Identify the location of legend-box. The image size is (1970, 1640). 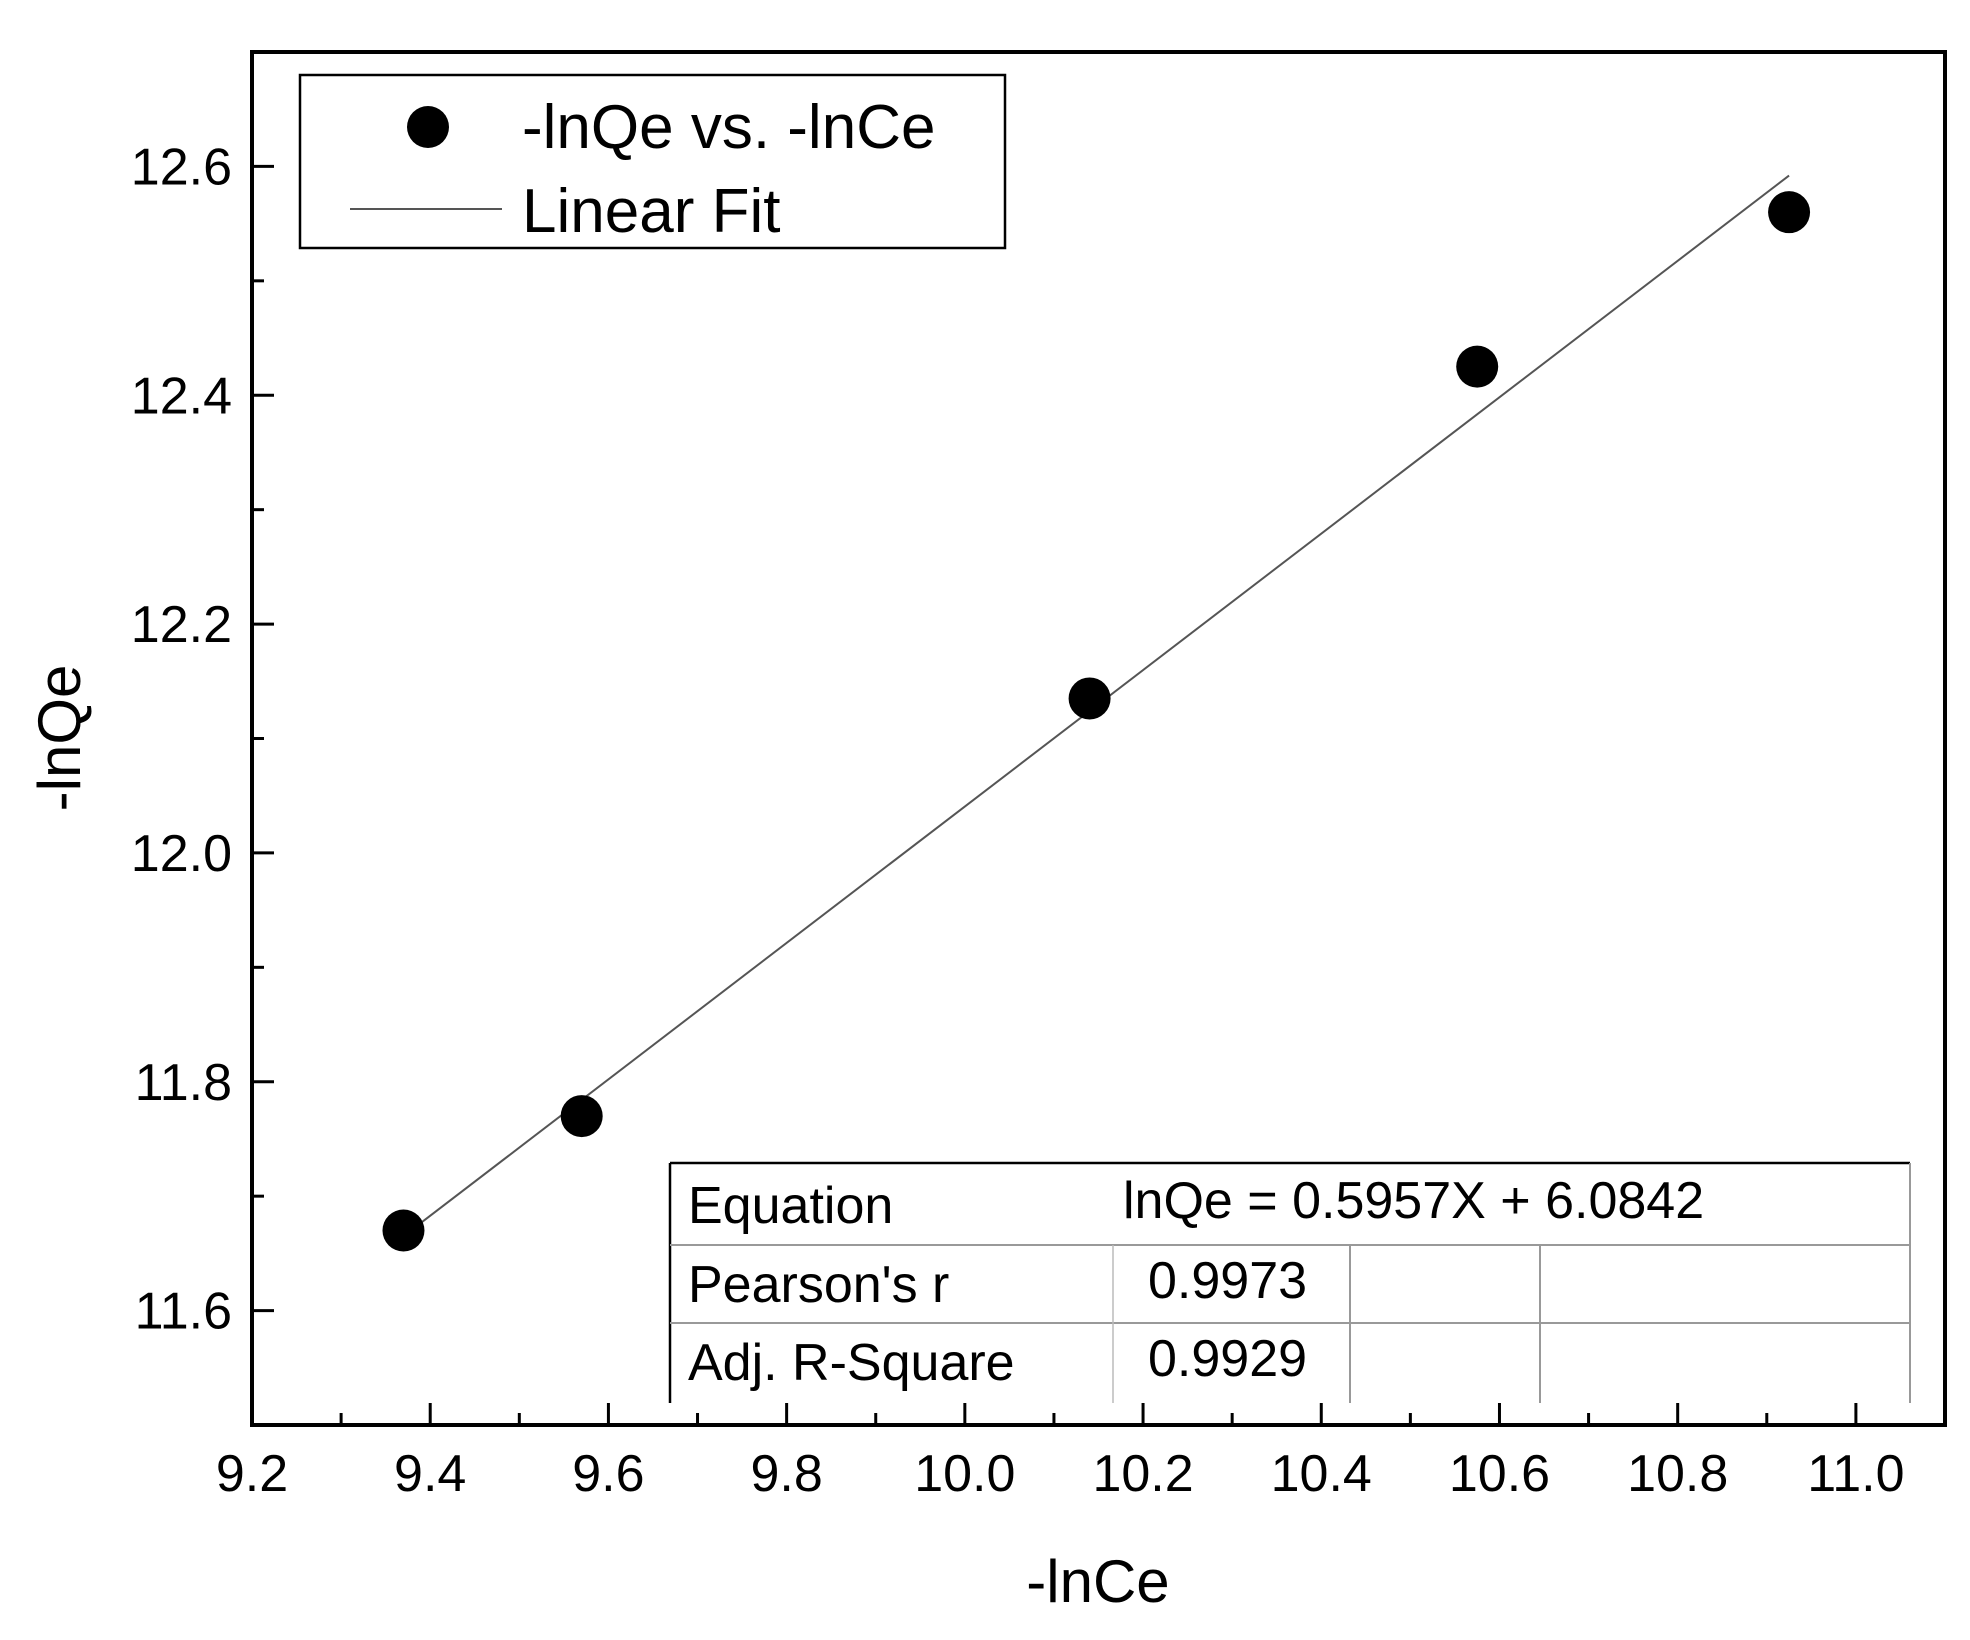
(652, 161).